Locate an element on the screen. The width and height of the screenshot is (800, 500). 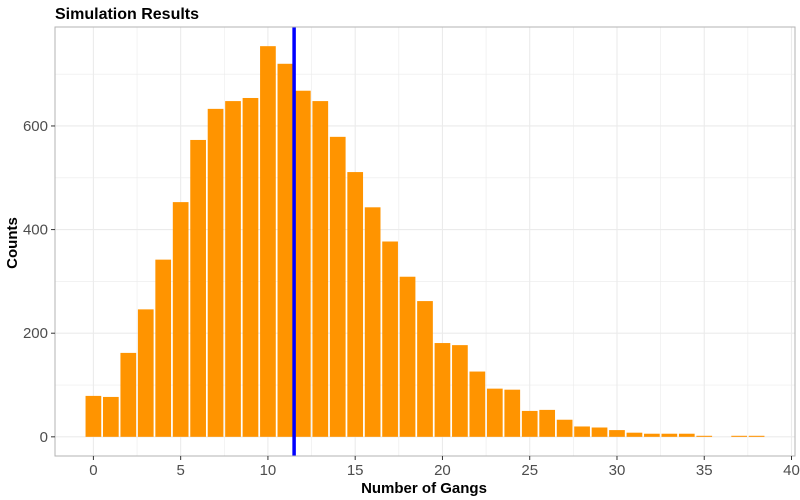
x-tick-label: 35 is located at coordinates (704, 470).